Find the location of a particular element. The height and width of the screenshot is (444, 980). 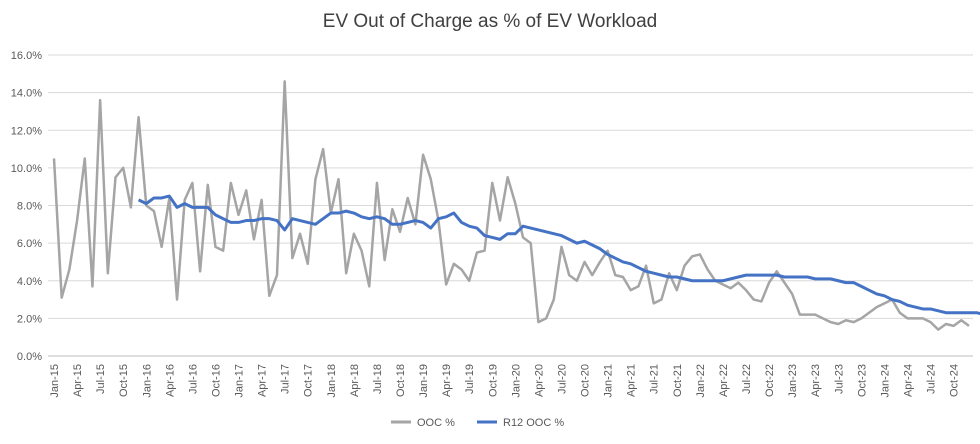

legend-label-r12-ooc: R12 OOC % is located at coordinates (533, 423).